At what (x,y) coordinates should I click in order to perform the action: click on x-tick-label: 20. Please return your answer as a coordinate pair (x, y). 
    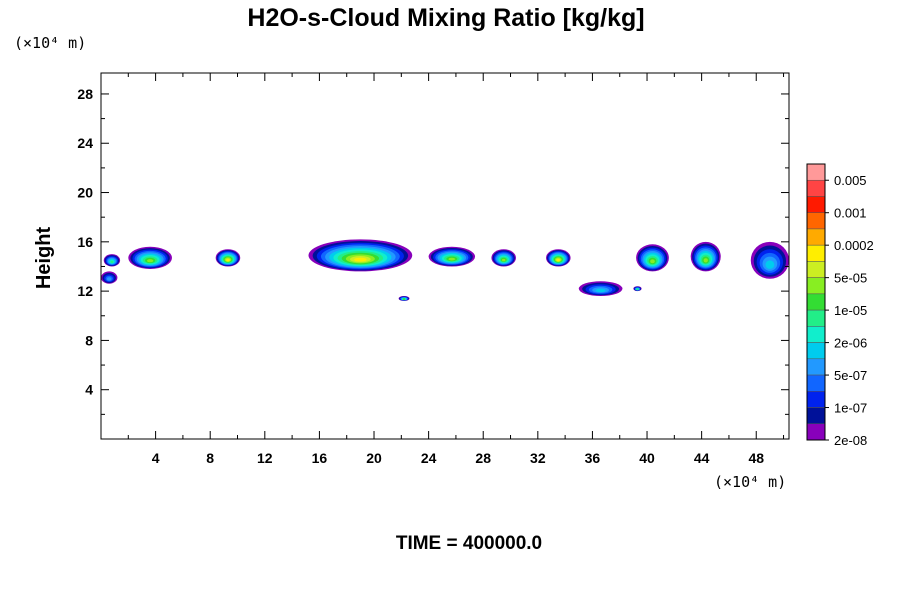
    Looking at the image, I should click on (374, 458).